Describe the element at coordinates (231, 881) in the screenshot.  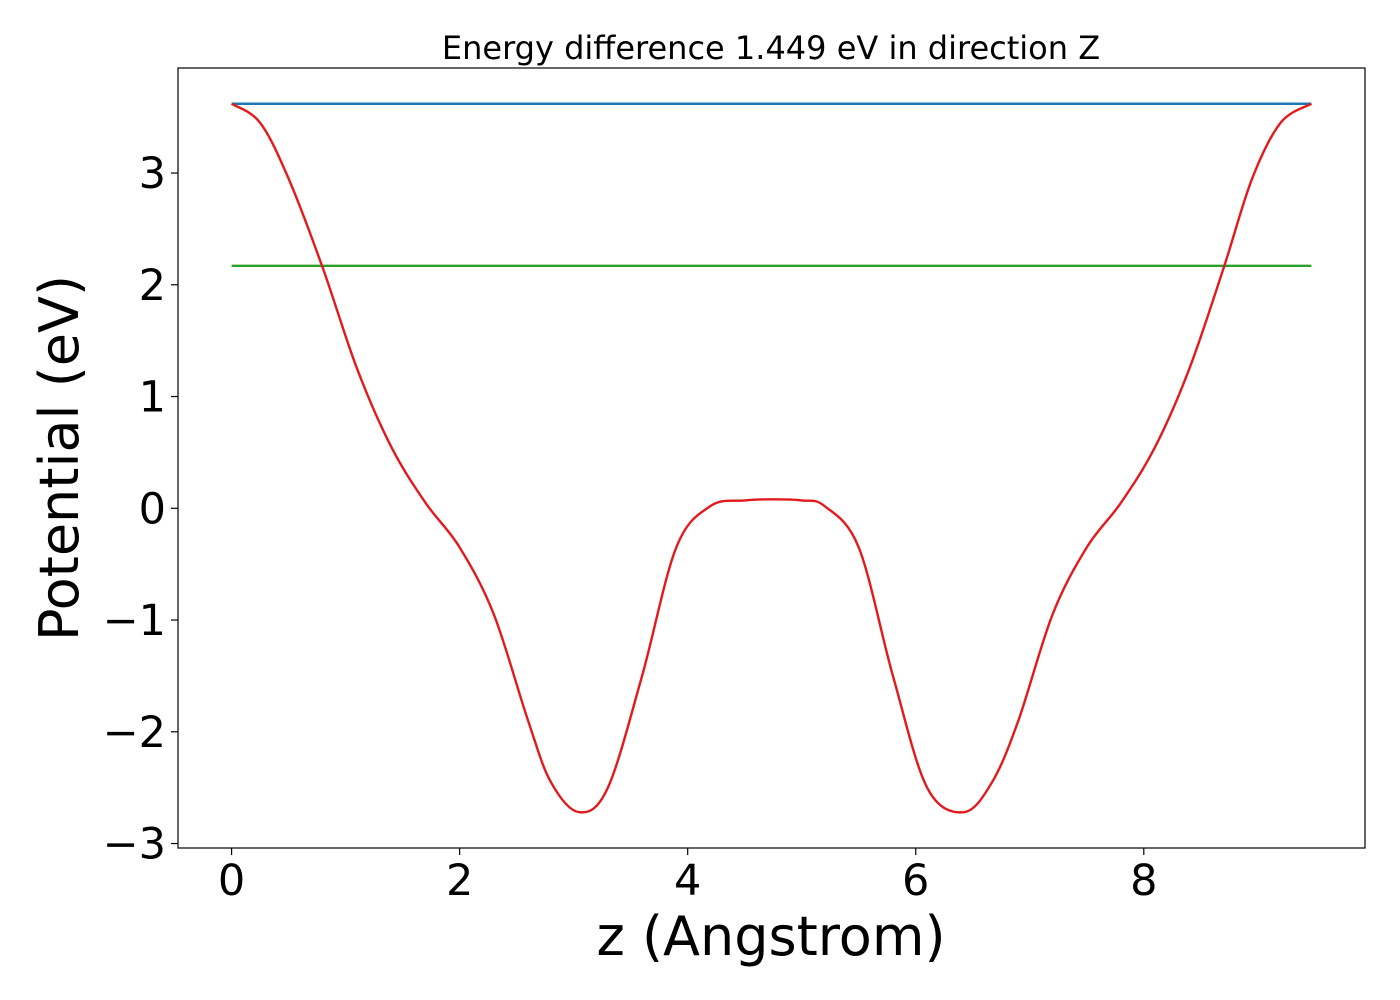
I see `x-tick-label: 0` at that location.